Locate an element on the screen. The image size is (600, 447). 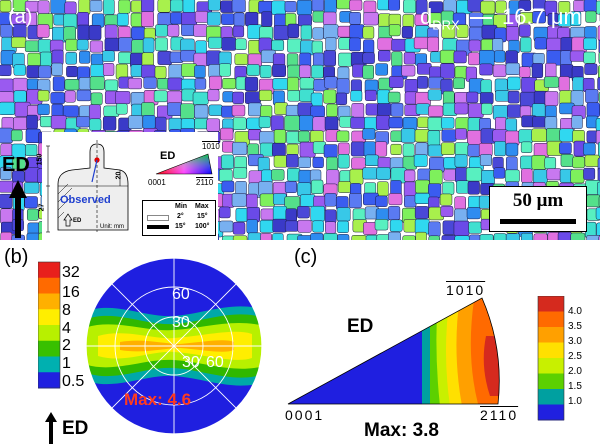
ipf-right-label: 2110 is located at coordinates (499, 415).